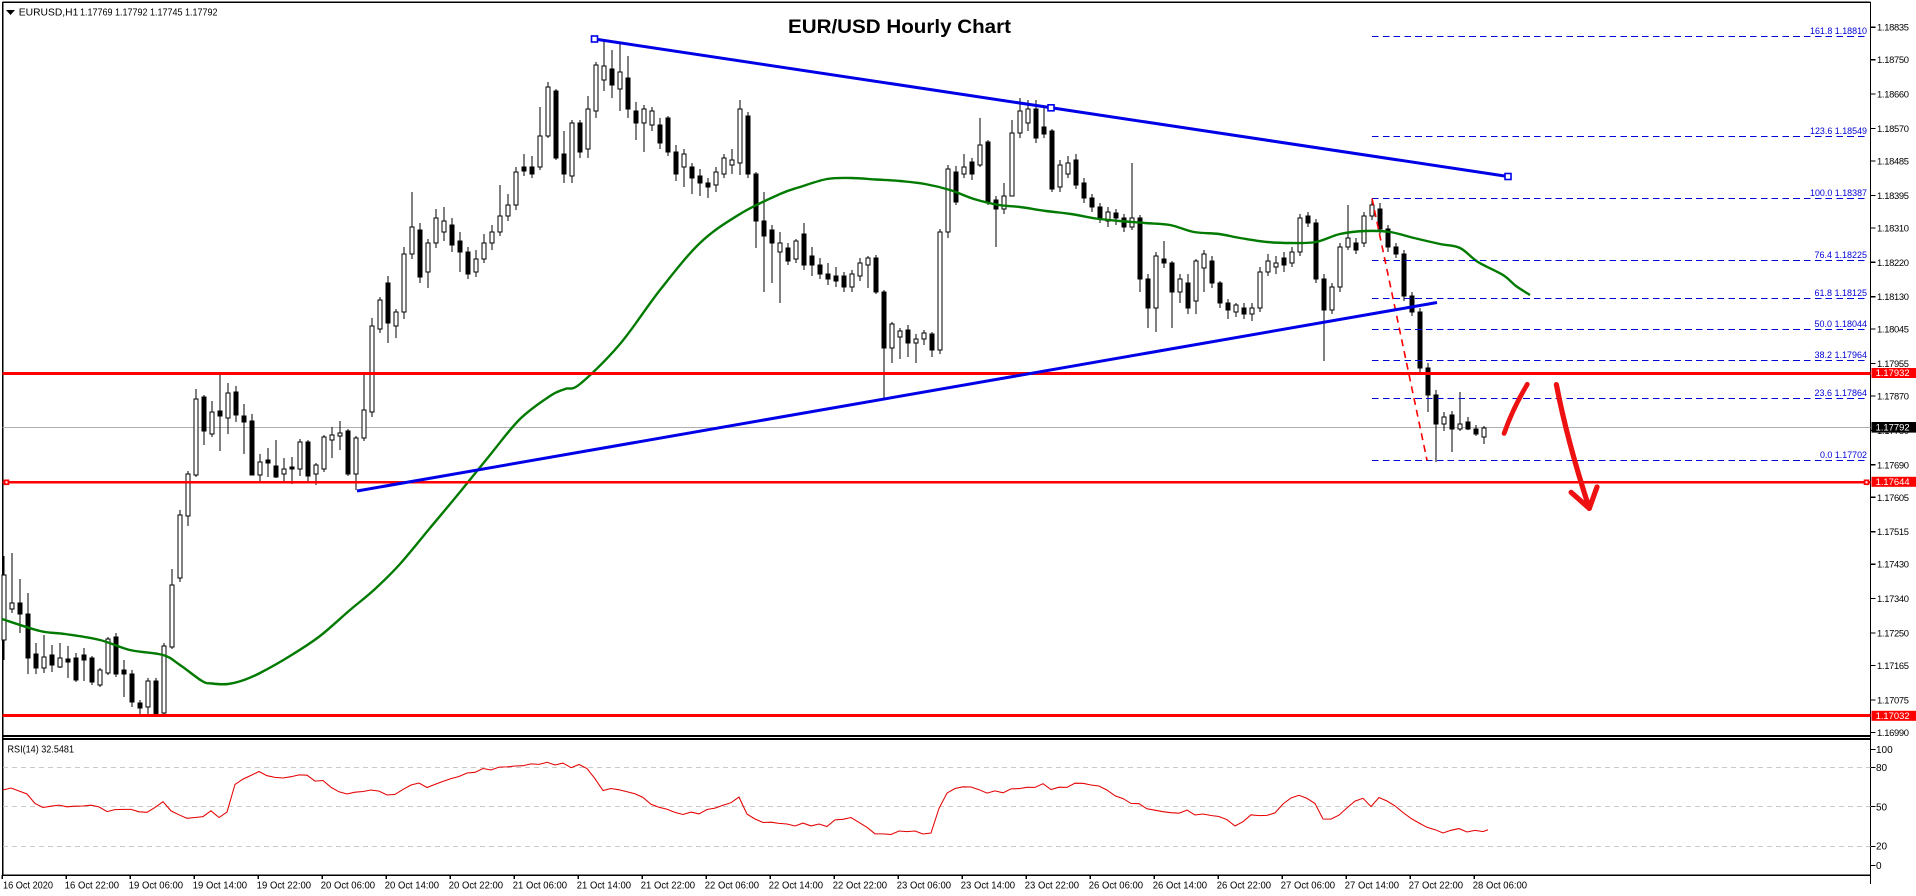 Image resolution: width=1916 pixels, height=896 pixels. I want to click on svg-text: 1.18395, so click(1893, 195).